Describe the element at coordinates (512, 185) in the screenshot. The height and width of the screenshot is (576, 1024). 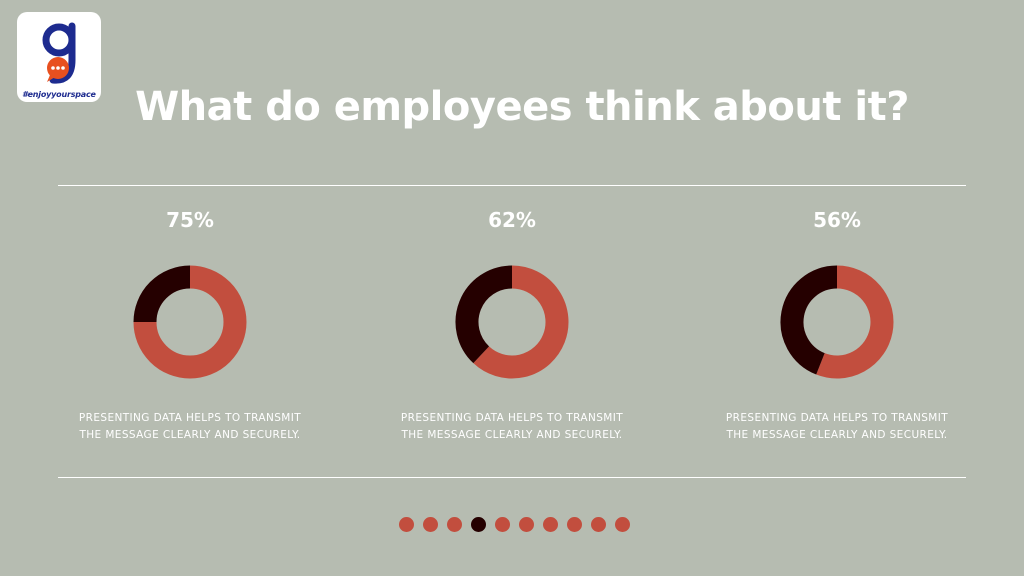
I see `top-divider` at that location.